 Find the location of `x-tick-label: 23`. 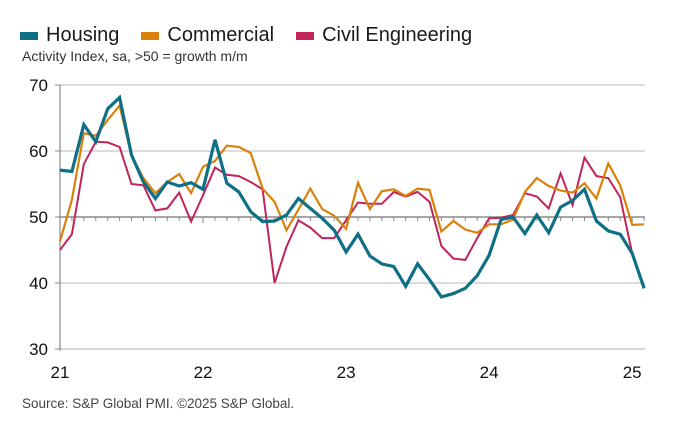

x-tick-label: 23 is located at coordinates (346, 372).